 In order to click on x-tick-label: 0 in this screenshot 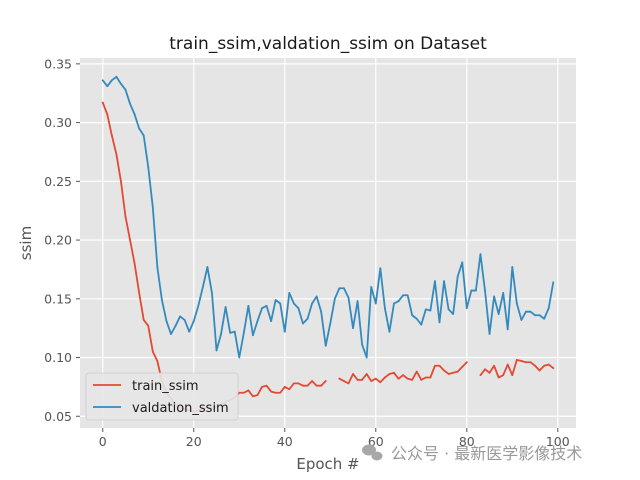, I will do `click(103, 441)`.